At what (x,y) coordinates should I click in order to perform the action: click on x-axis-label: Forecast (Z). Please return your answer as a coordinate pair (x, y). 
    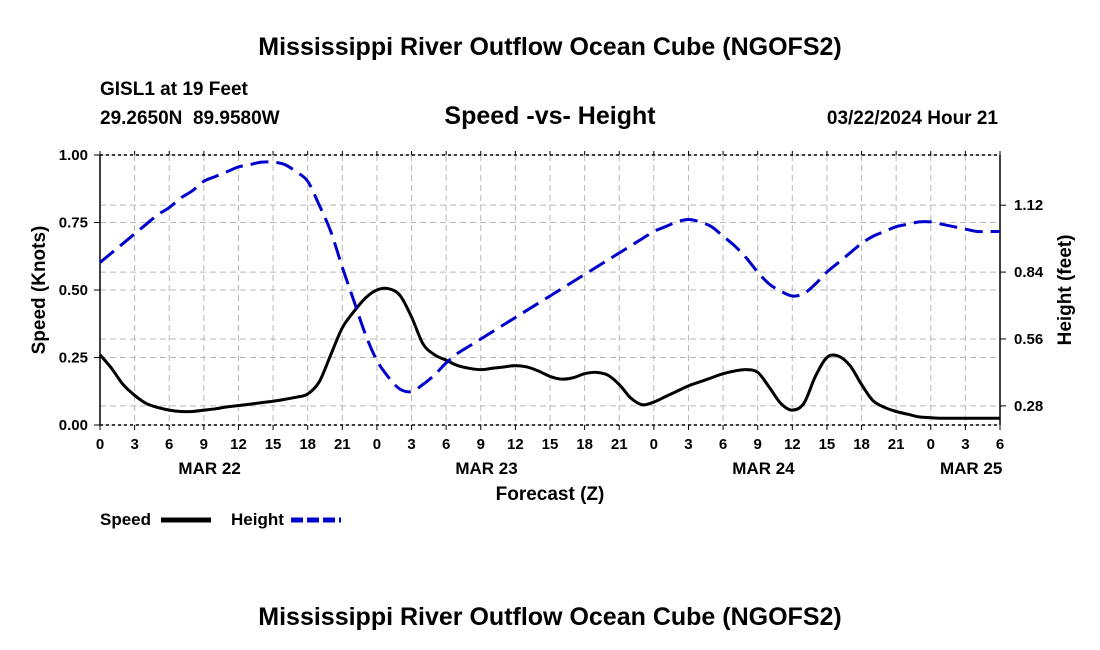
    Looking at the image, I should click on (550, 494).